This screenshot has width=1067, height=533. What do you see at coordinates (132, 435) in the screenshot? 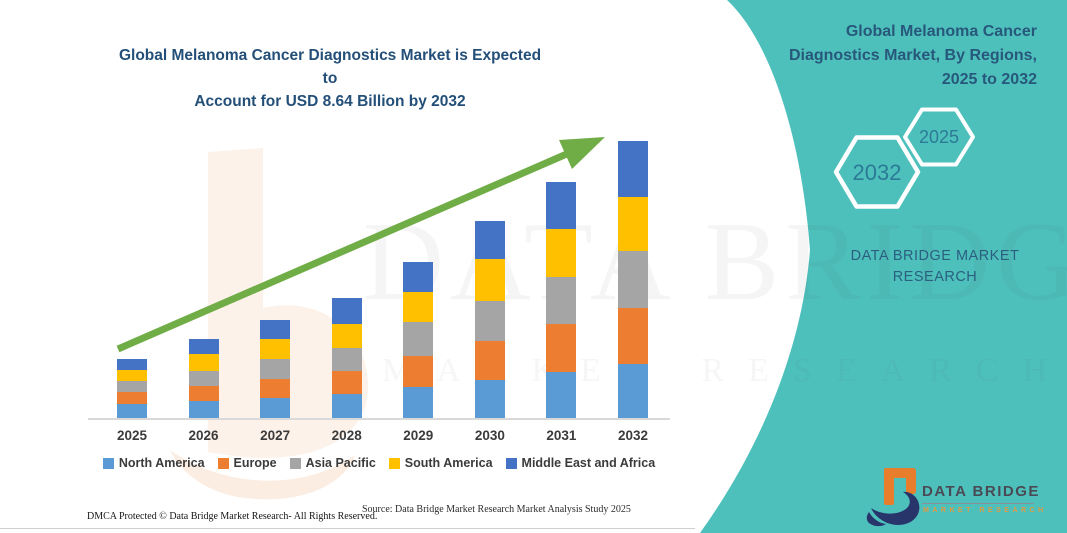
I see `x-tick-label: 2025` at bounding box center [132, 435].